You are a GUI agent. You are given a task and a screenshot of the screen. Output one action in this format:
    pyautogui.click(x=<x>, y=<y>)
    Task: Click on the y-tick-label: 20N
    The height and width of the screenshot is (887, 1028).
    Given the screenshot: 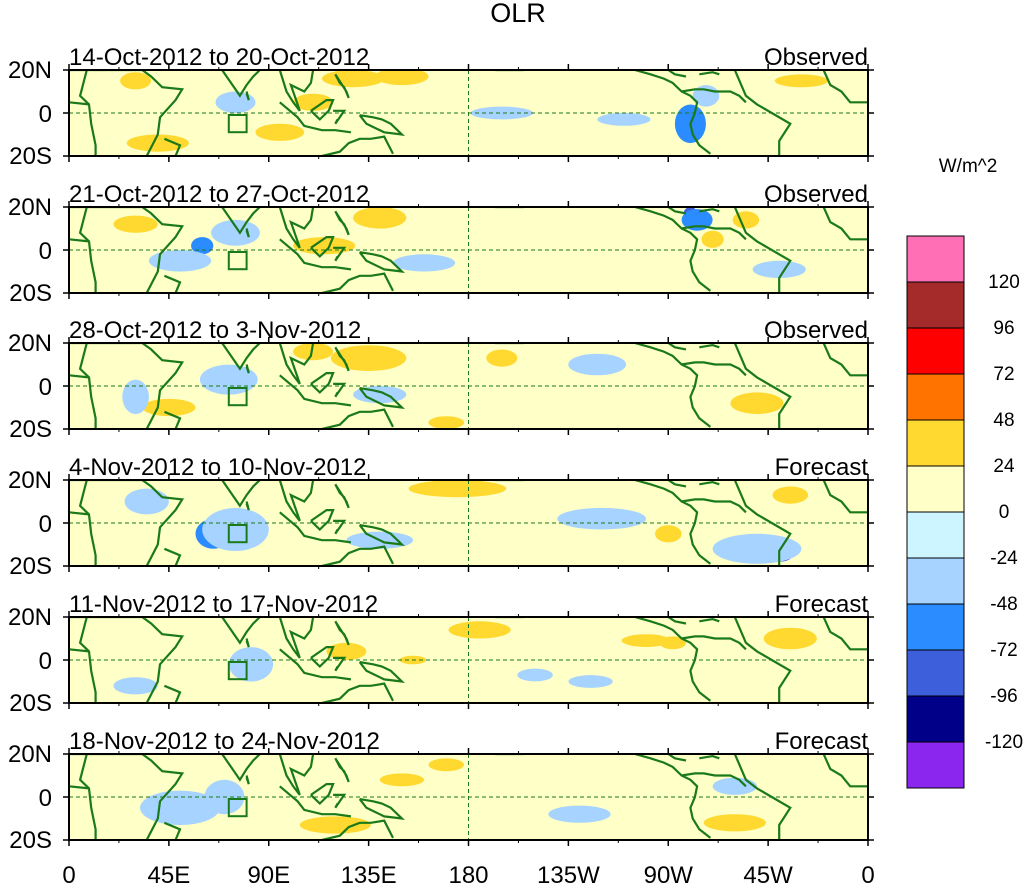 What is the action you would take?
    pyautogui.click(x=30, y=754)
    